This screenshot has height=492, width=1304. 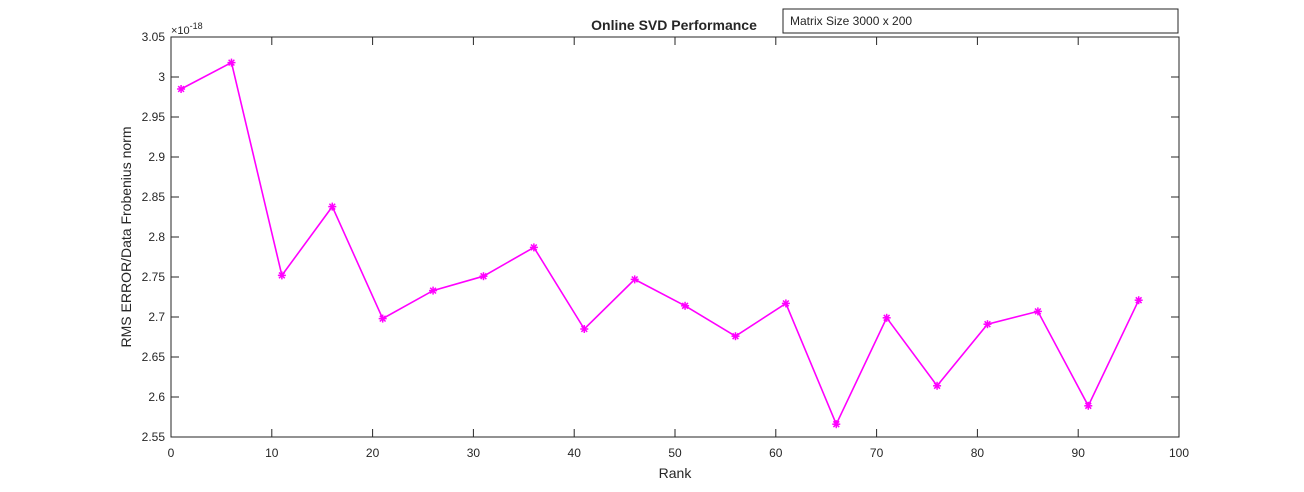 What do you see at coordinates (156, 397) in the screenshot?
I see `y-tick-label: 2.6` at bounding box center [156, 397].